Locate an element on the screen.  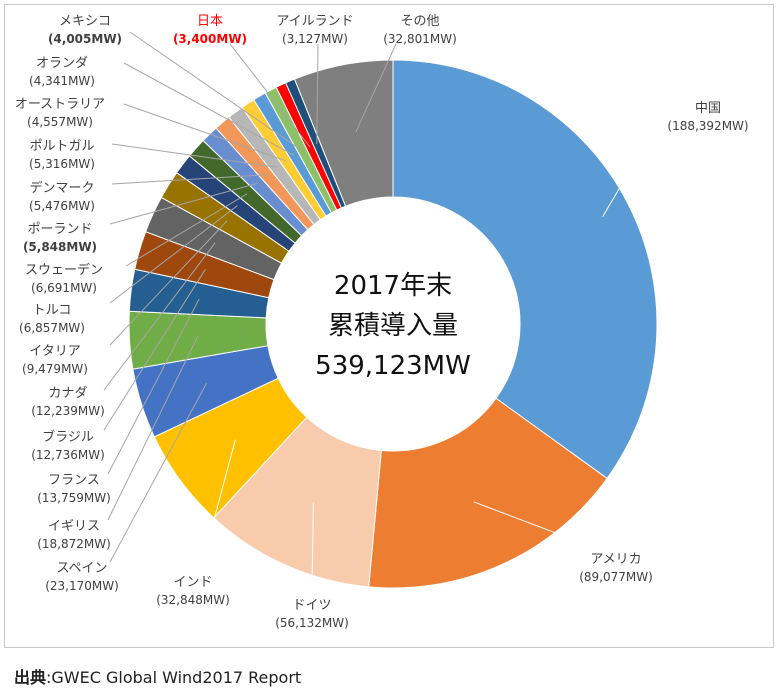
center-line-2: 累積導入量 is located at coordinates (393, 326).